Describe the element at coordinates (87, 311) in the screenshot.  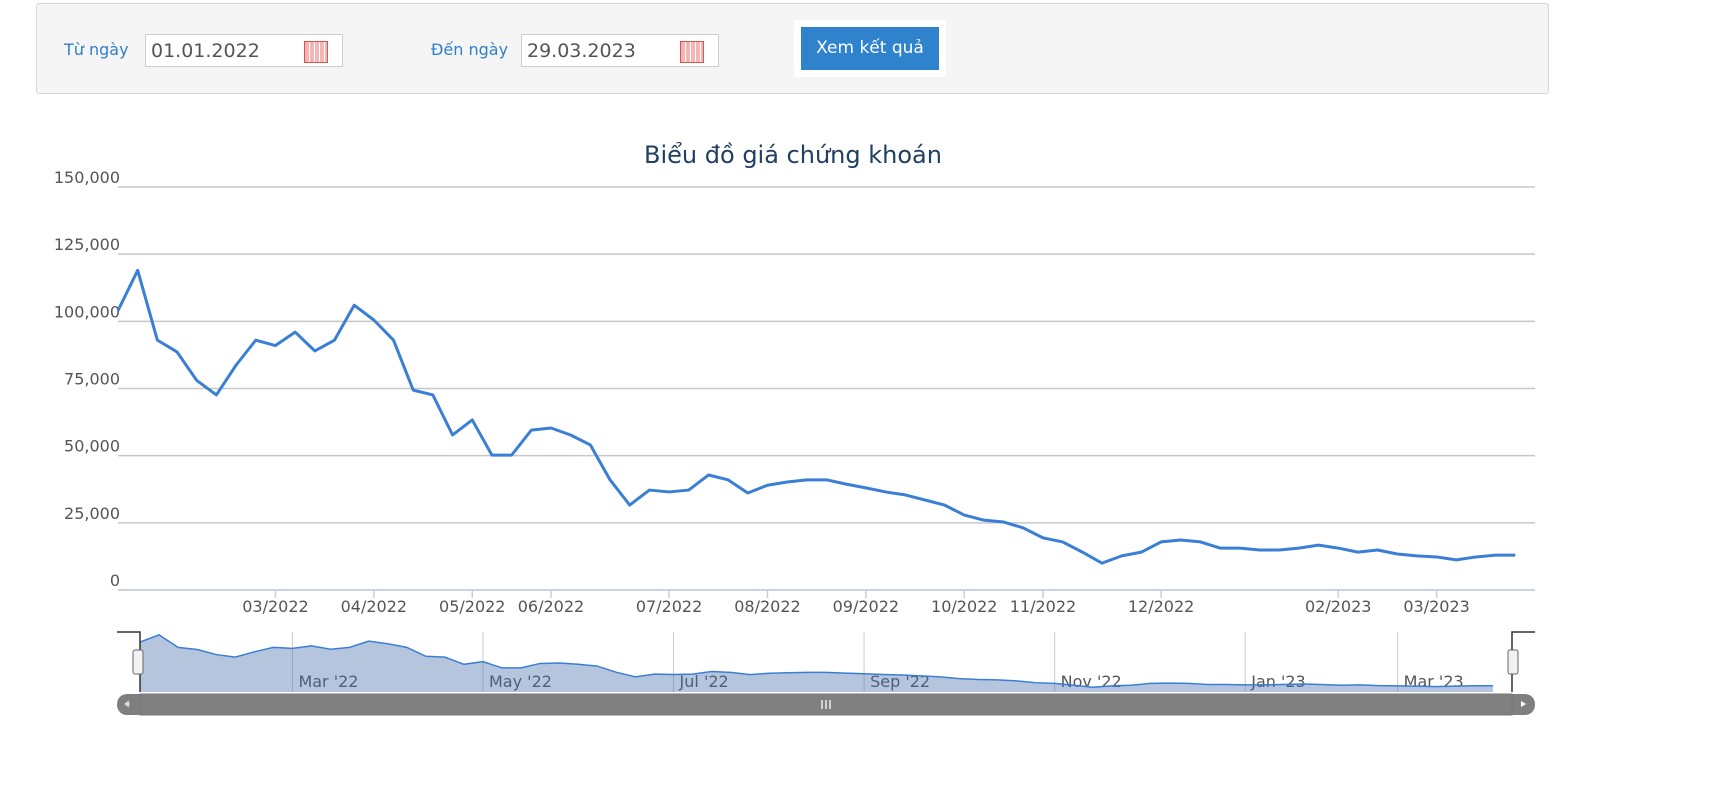
I see `y-tick-label: 100,000` at that location.